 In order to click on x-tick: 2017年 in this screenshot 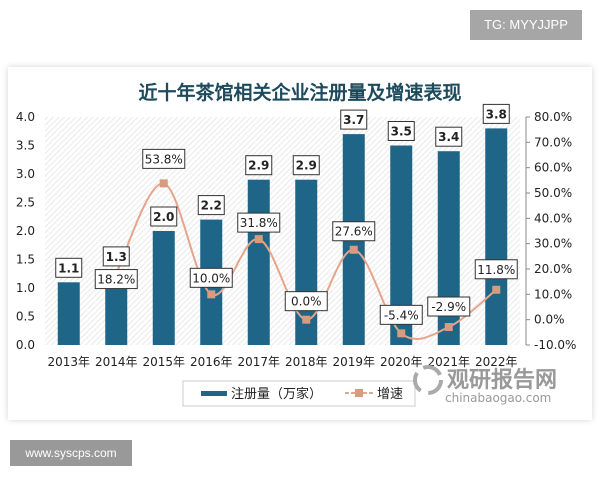, I will do `click(258, 362)`.